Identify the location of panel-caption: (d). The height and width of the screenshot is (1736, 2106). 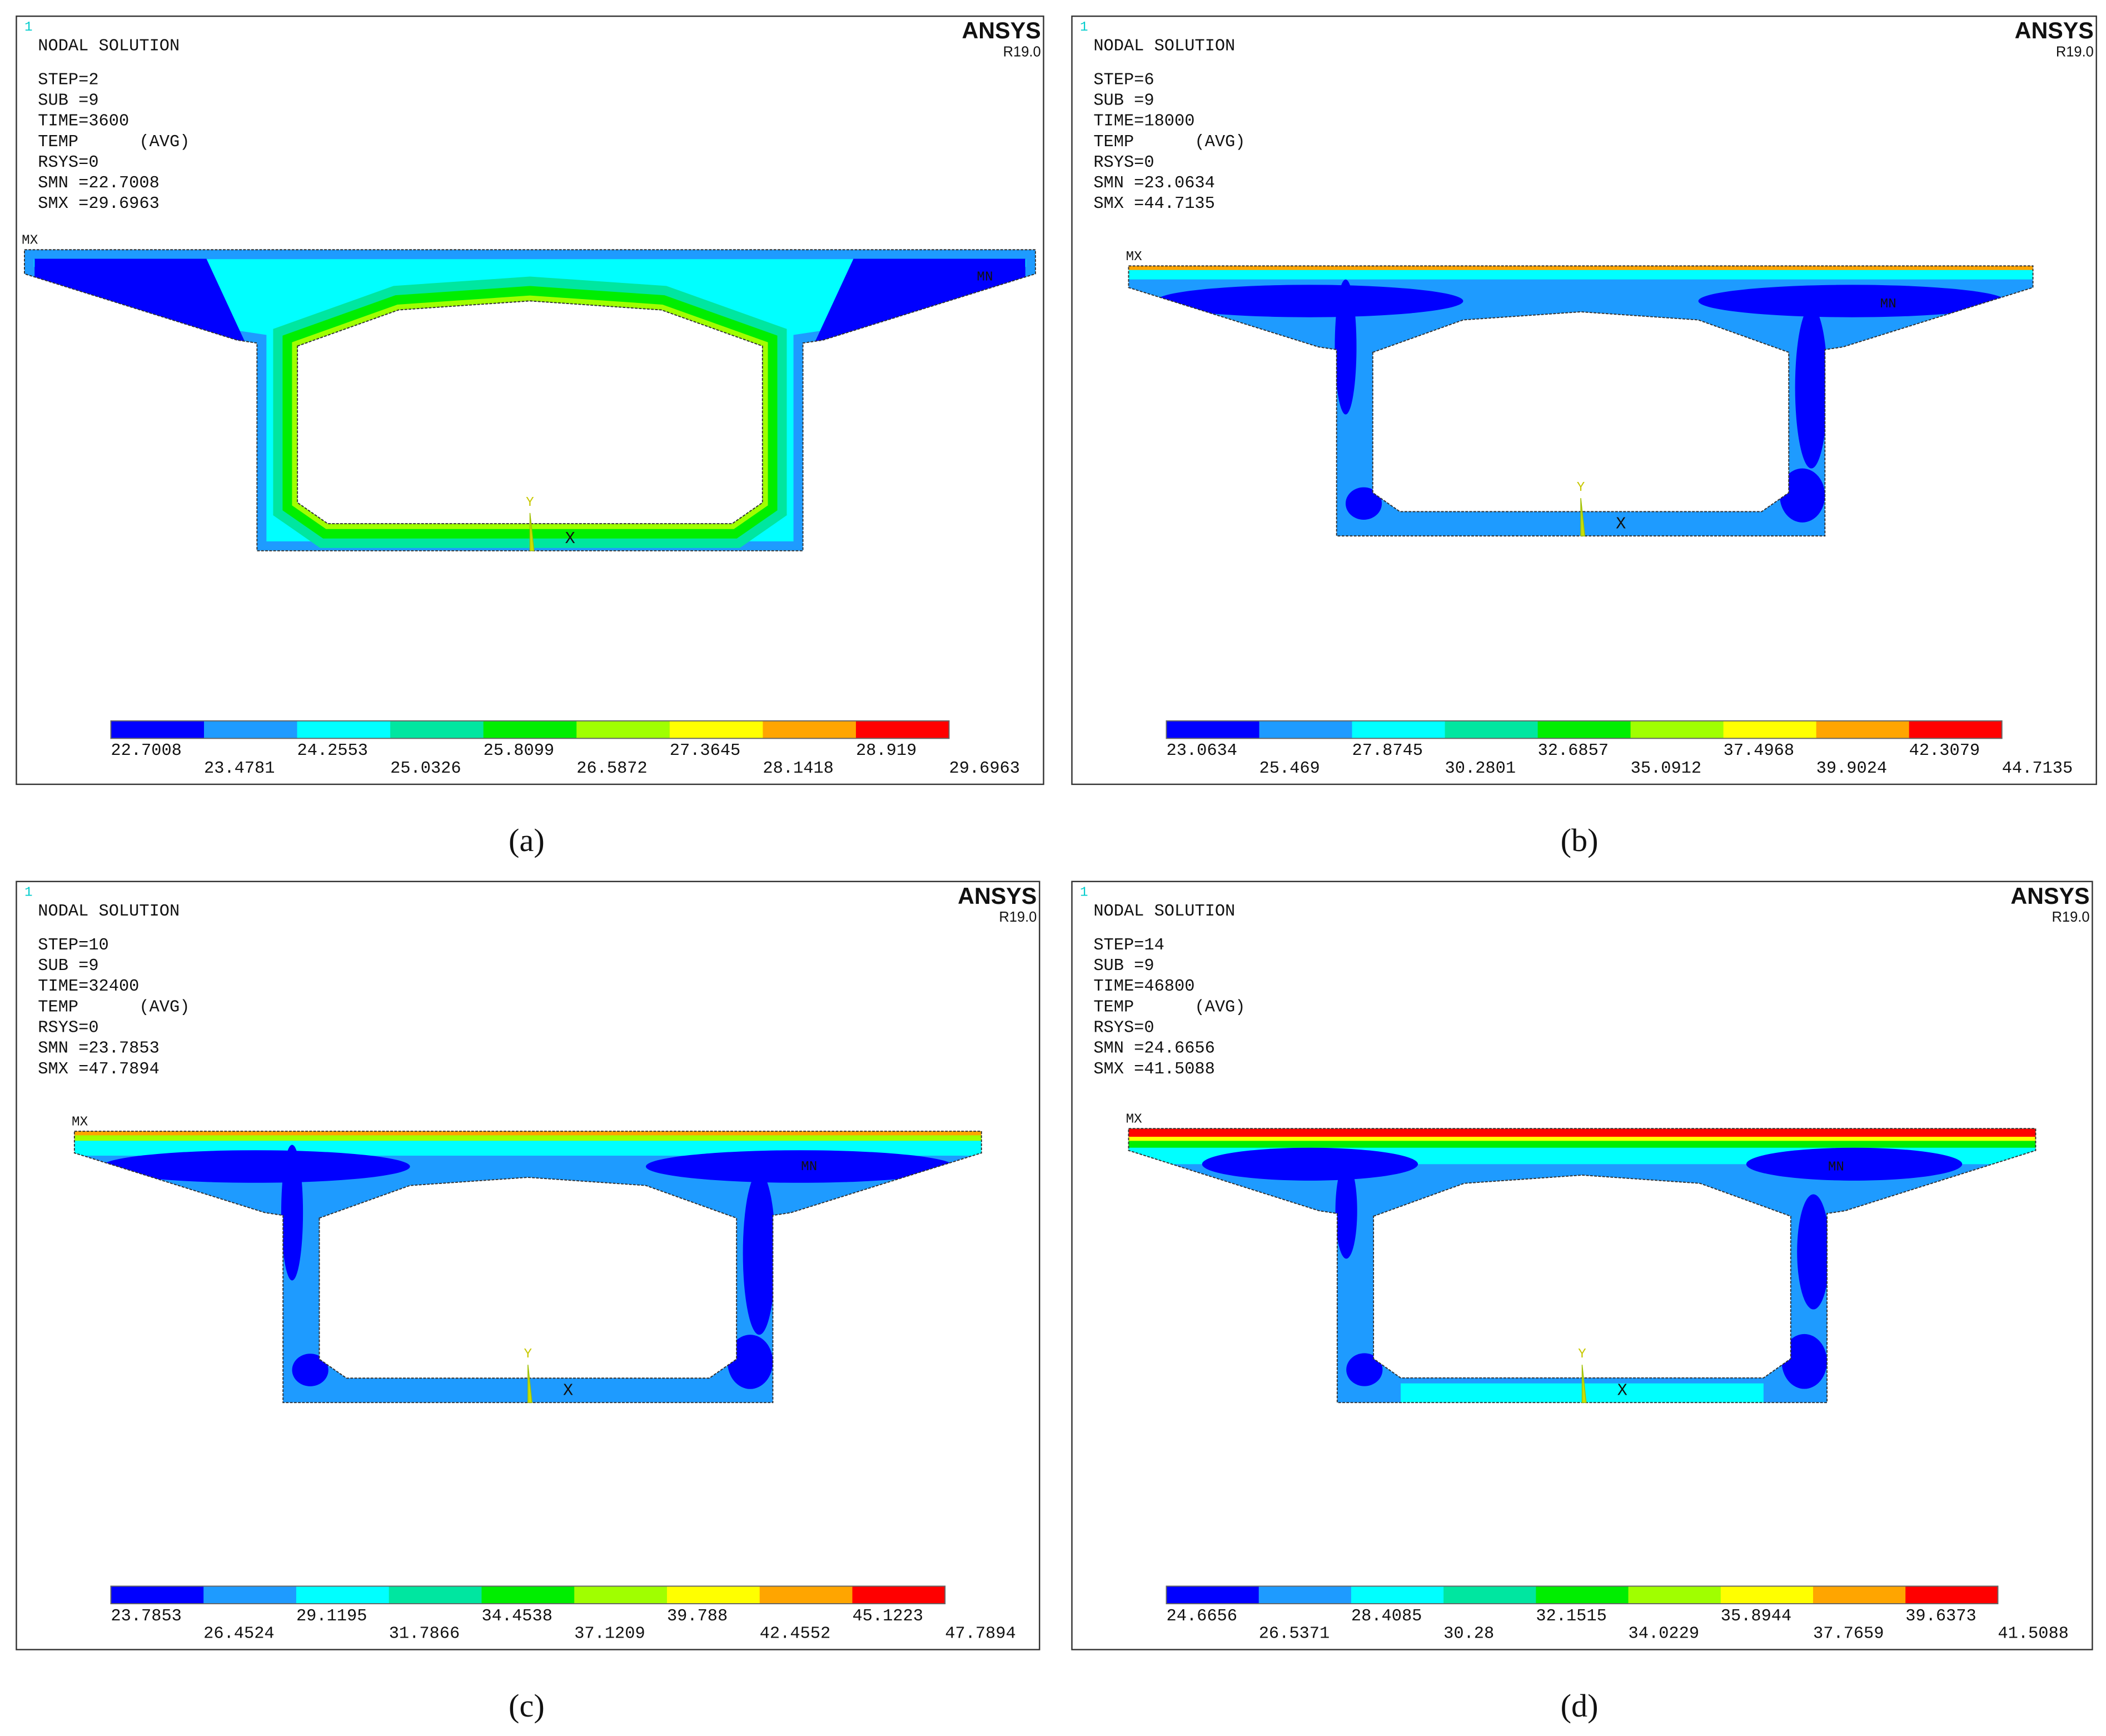
(1580, 1706).